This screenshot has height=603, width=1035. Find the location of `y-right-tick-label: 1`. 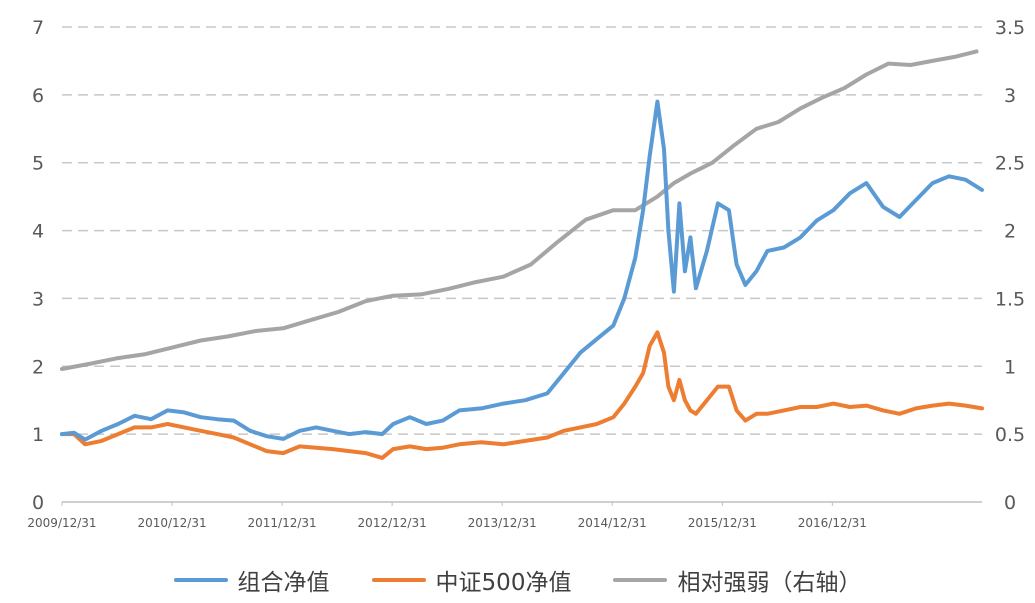

y-right-tick-label: 1 is located at coordinates (1010, 367).